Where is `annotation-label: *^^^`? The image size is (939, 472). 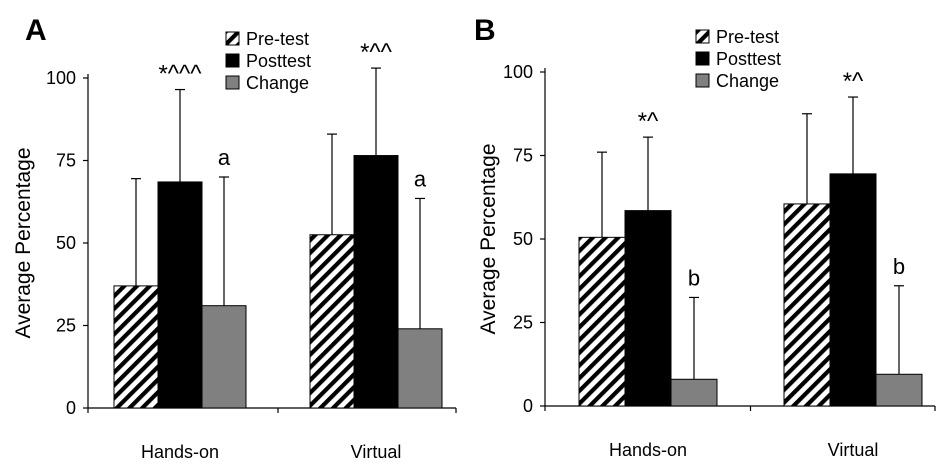
annotation-label: *^^^ is located at coordinates (180, 74).